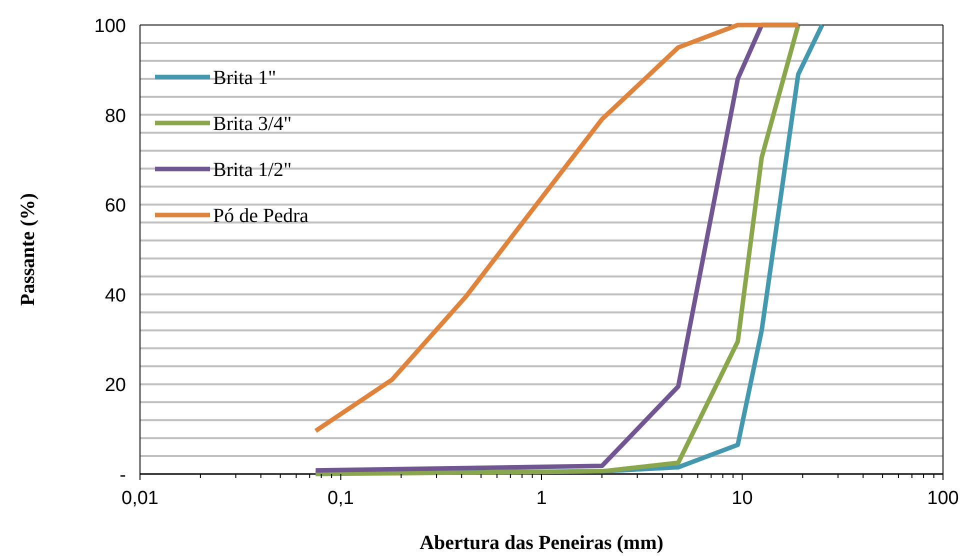 This screenshot has height=557, width=965. Describe the element at coordinates (252, 124) in the screenshot. I see `legend-label: Brita 3/4"` at that location.